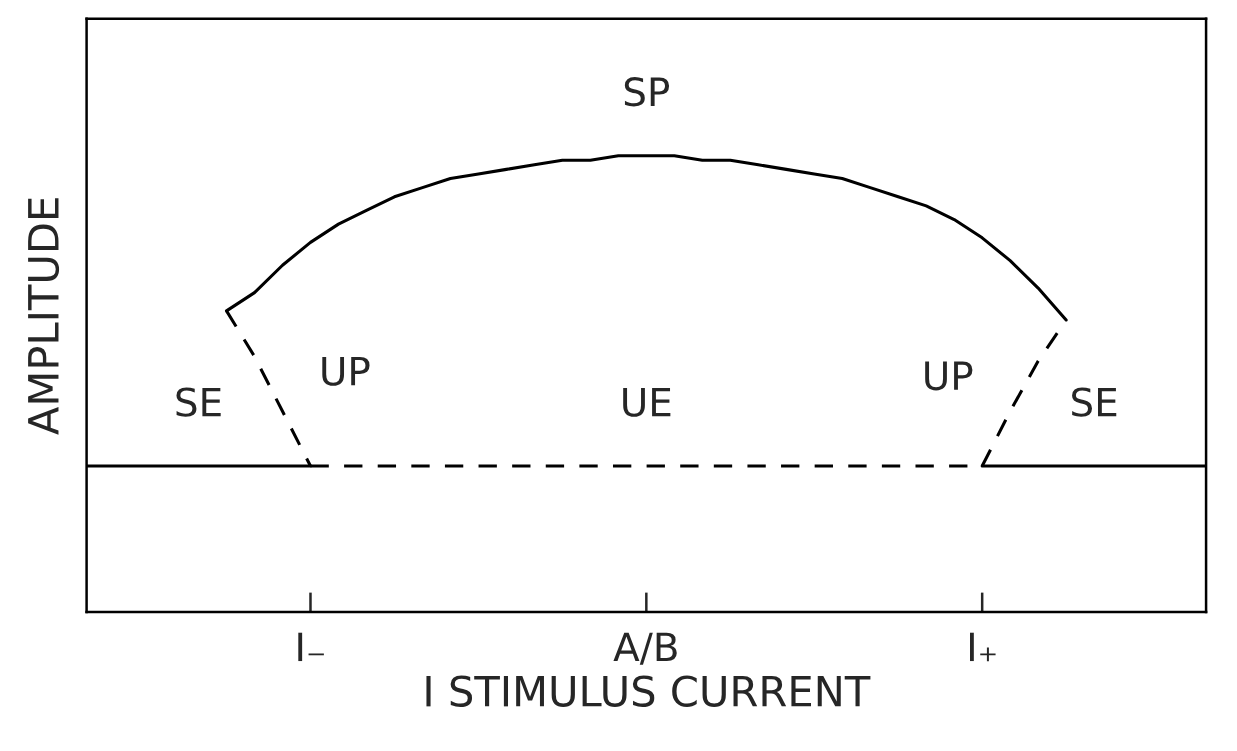 This screenshot has width=1237, height=751. What do you see at coordinates (982, 647) in the screenshot?
I see `x-tick-label: I₊` at bounding box center [982, 647].